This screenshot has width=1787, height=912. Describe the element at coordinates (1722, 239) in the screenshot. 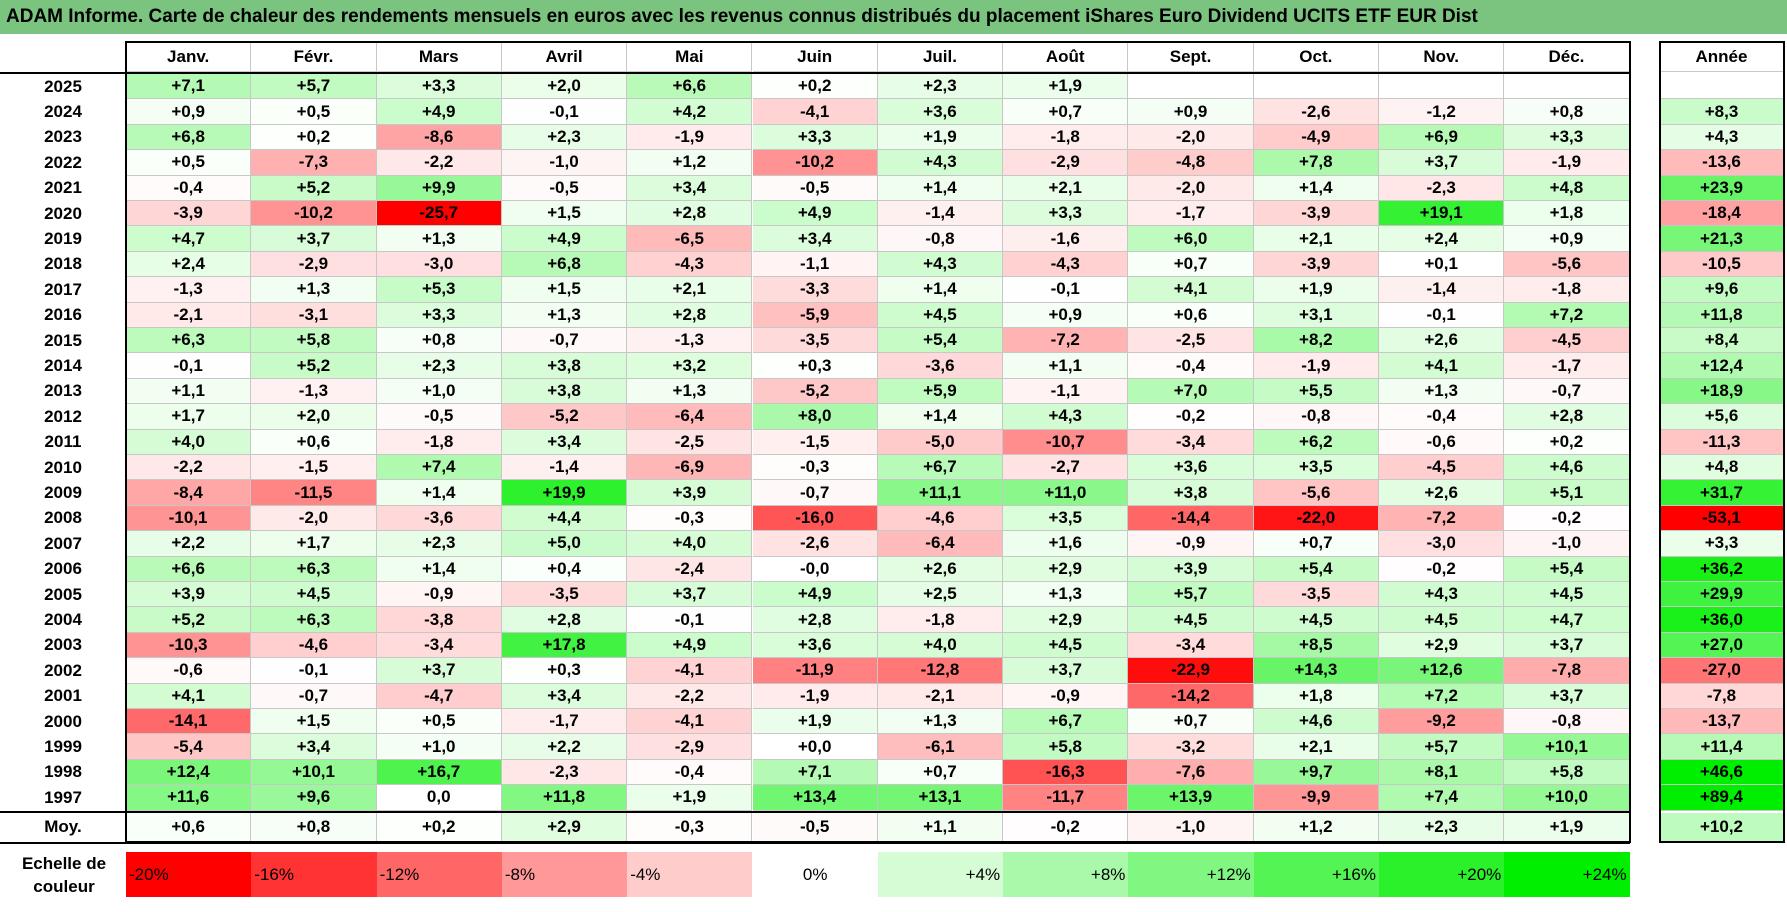

I see `annual-cell: +21,3` at that location.